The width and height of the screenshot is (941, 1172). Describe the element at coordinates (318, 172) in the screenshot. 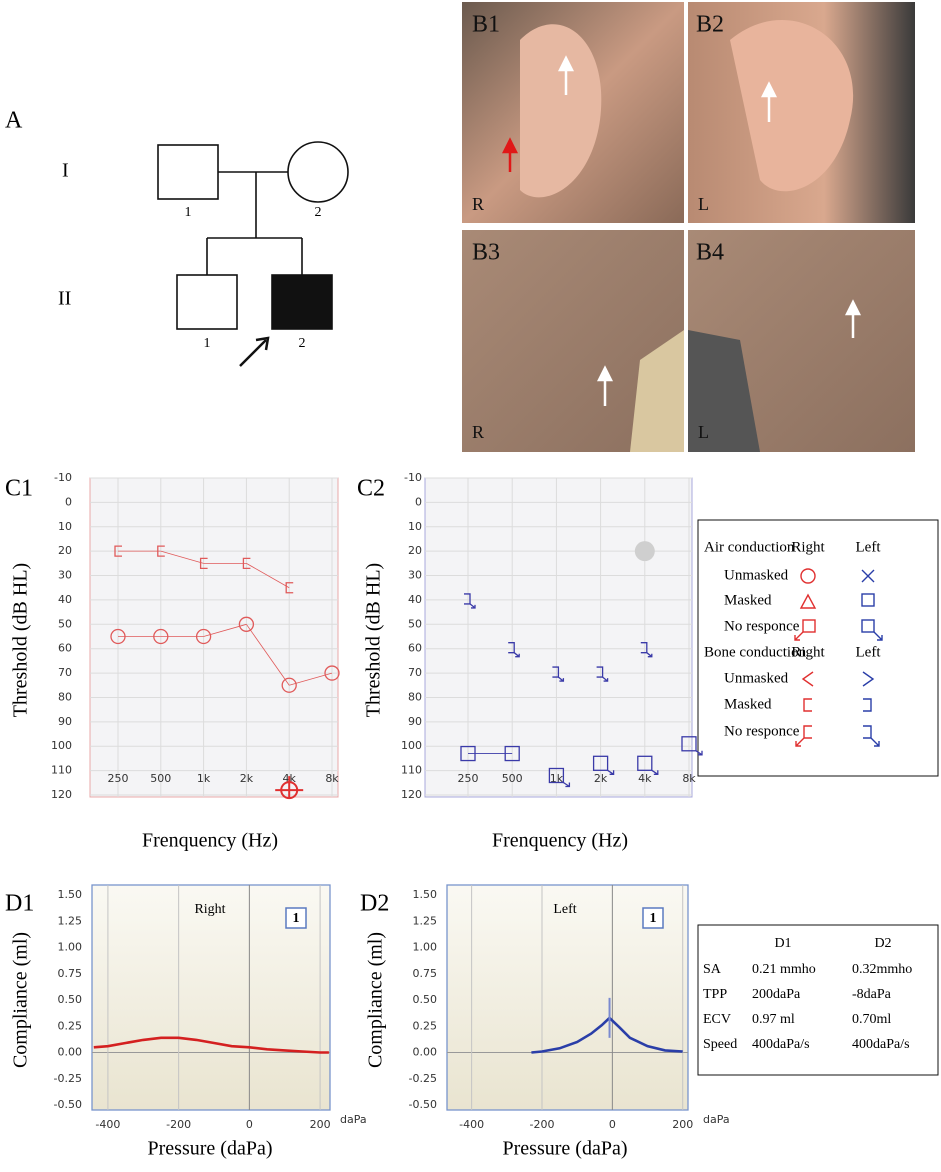

I see `female-symbol` at that location.